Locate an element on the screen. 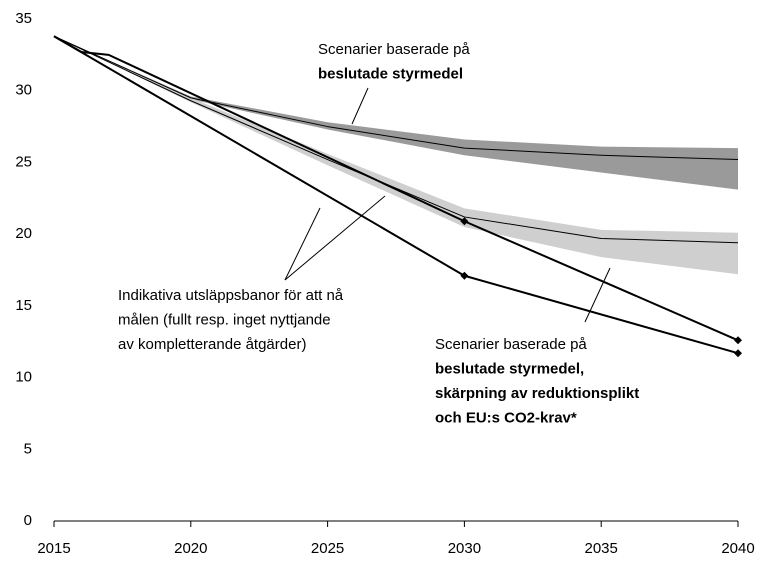 The height and width of the screenshot is (561, 760). x-tick-label: 2015 is located at coordinates (53, 548).